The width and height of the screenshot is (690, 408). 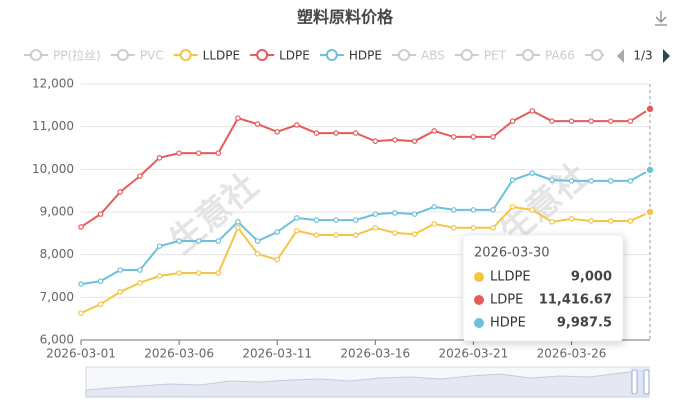 I want to click on legend-next, so click(x=666, y=56).